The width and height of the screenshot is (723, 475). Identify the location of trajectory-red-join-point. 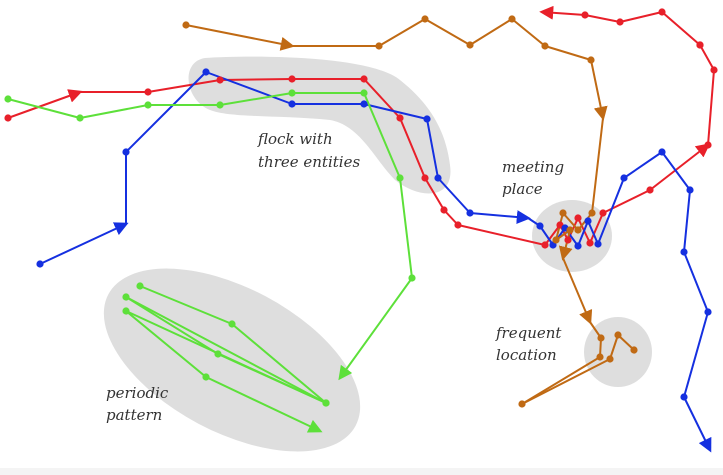
(708, 145).